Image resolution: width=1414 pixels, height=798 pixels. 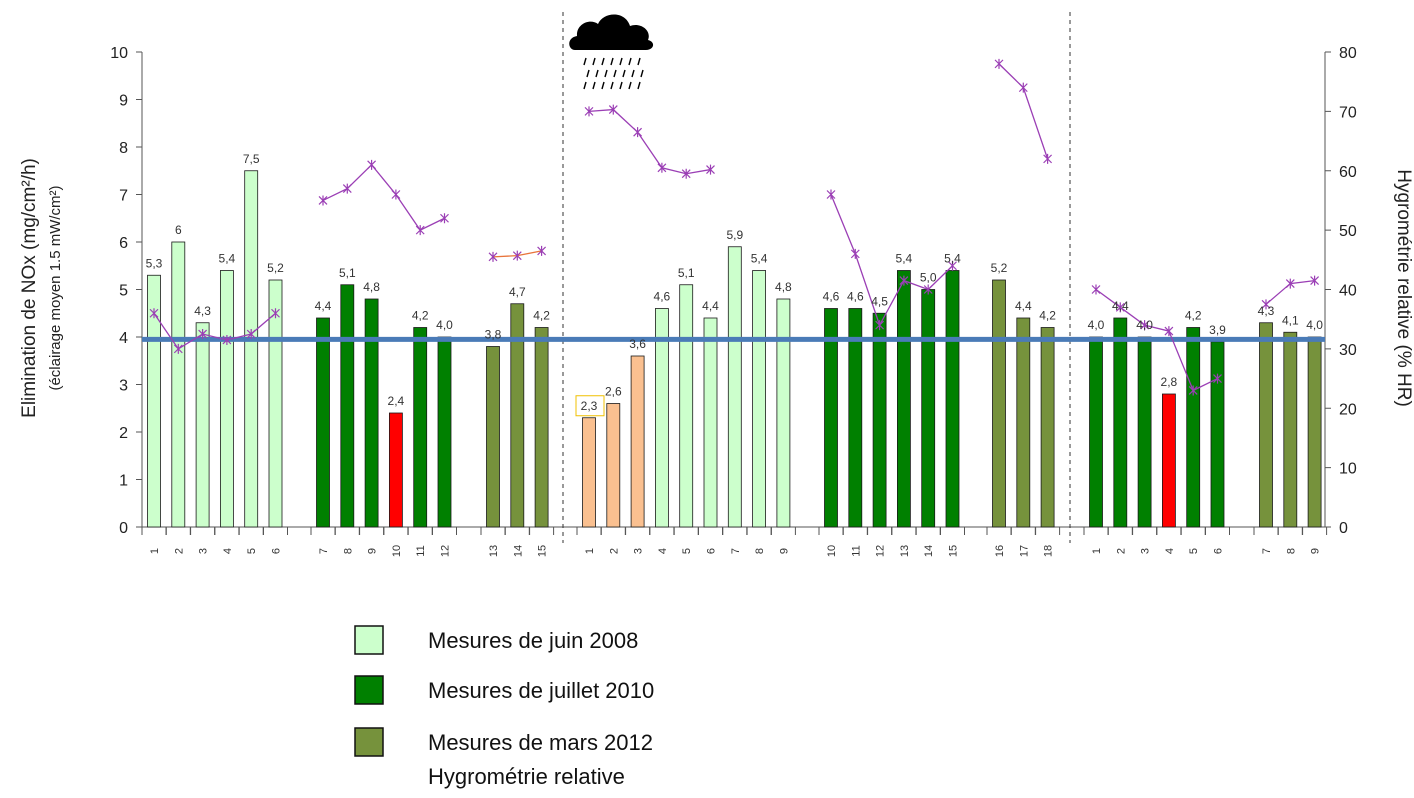 What do you see at coordinates (275, 268) in the screenshot?
I see `data-label: 5,2` at bounding box center [275, 268].